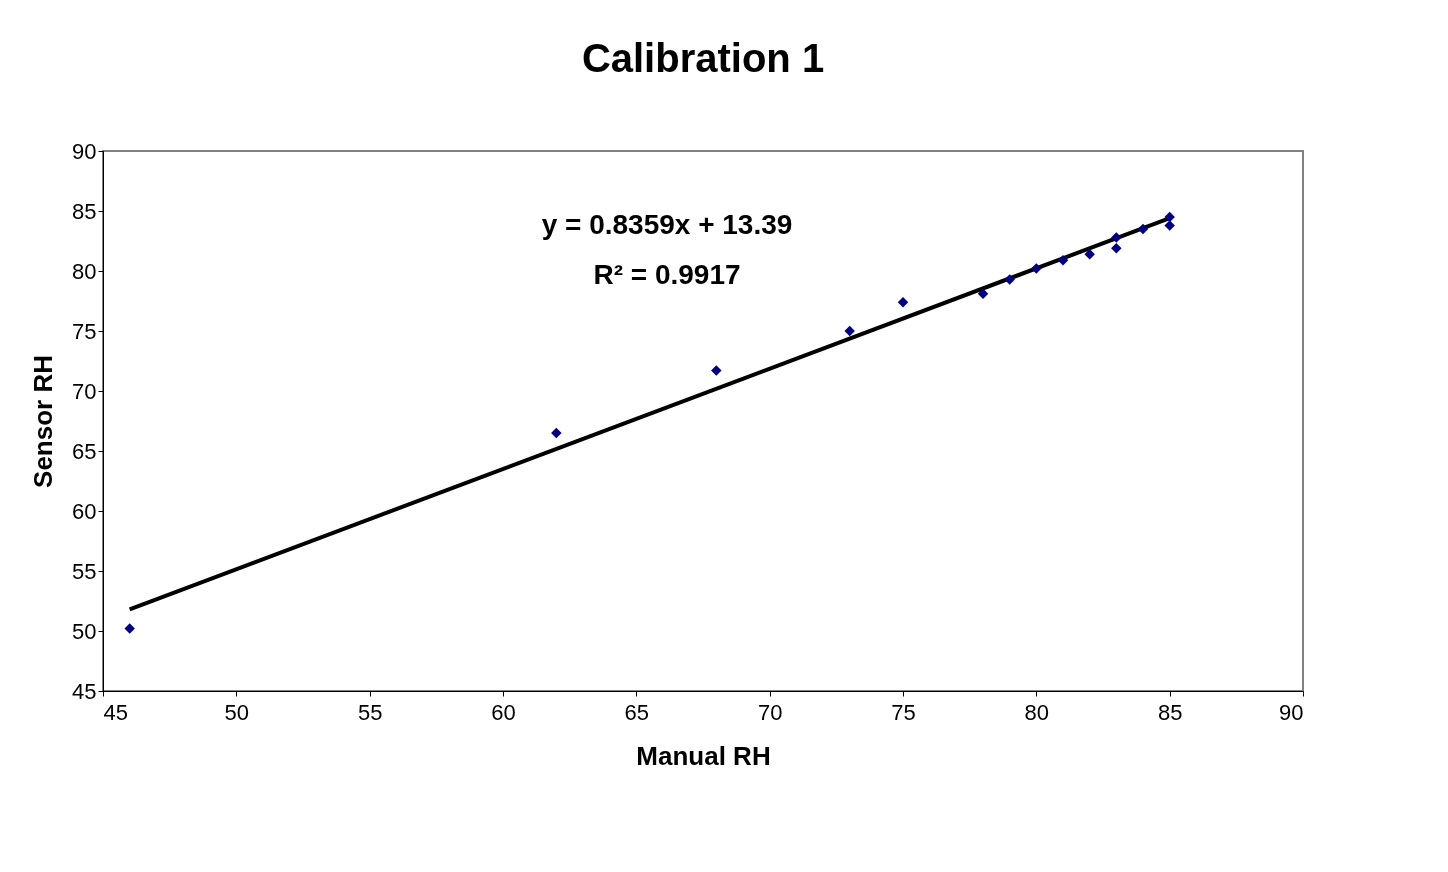 The image size is (1448, 872). I want to click on chart-title: Calibration 1, so click(703, 58).